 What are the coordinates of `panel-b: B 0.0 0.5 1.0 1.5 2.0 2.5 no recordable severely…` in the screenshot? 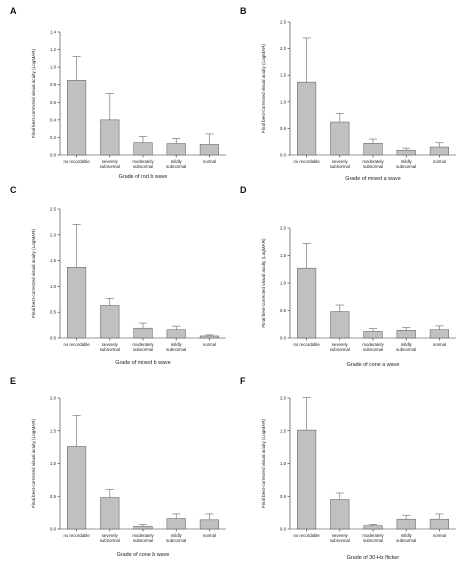 It's located at (348, 94).